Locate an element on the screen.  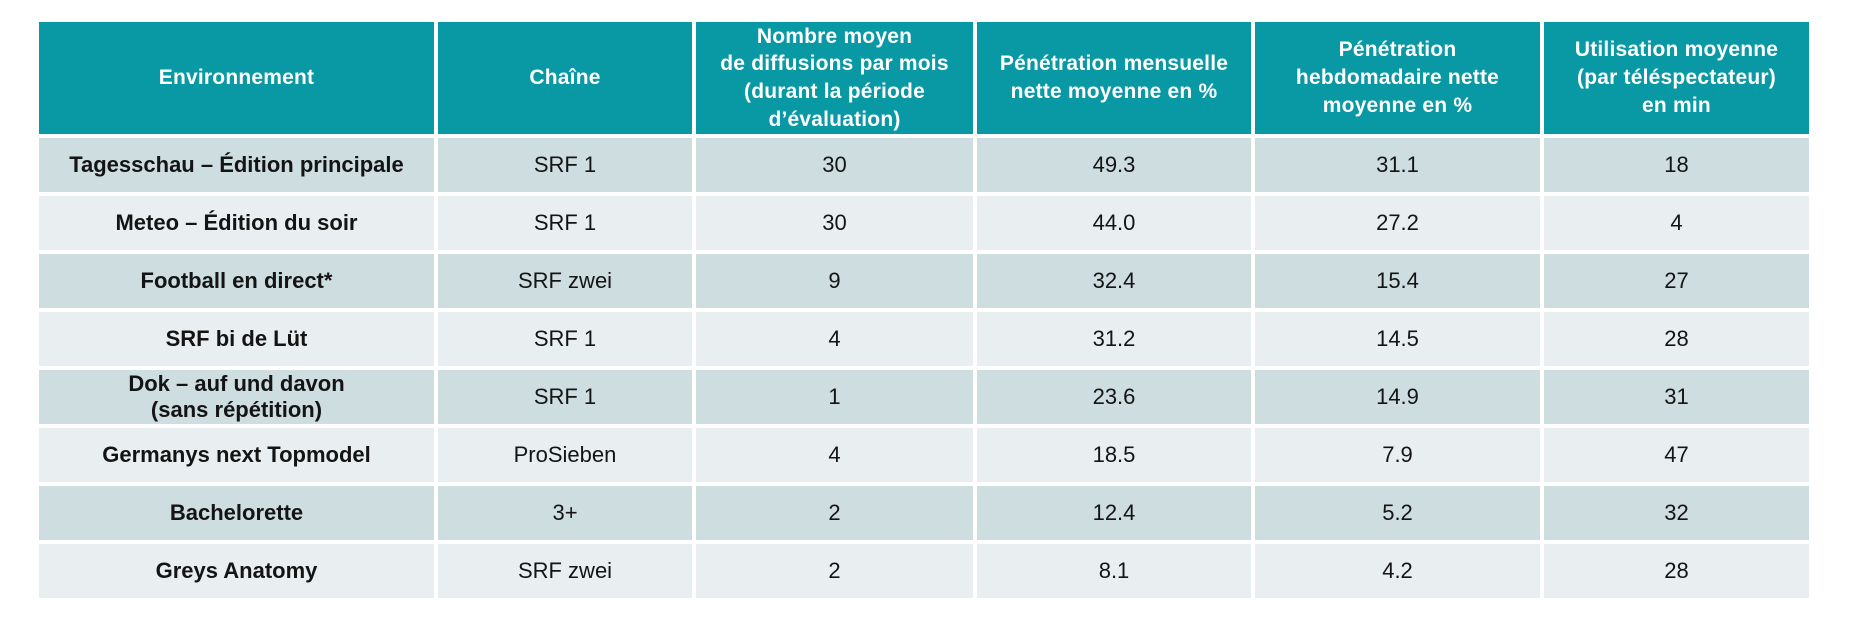
value-cell: 1 is located at coordinates (834, 397).